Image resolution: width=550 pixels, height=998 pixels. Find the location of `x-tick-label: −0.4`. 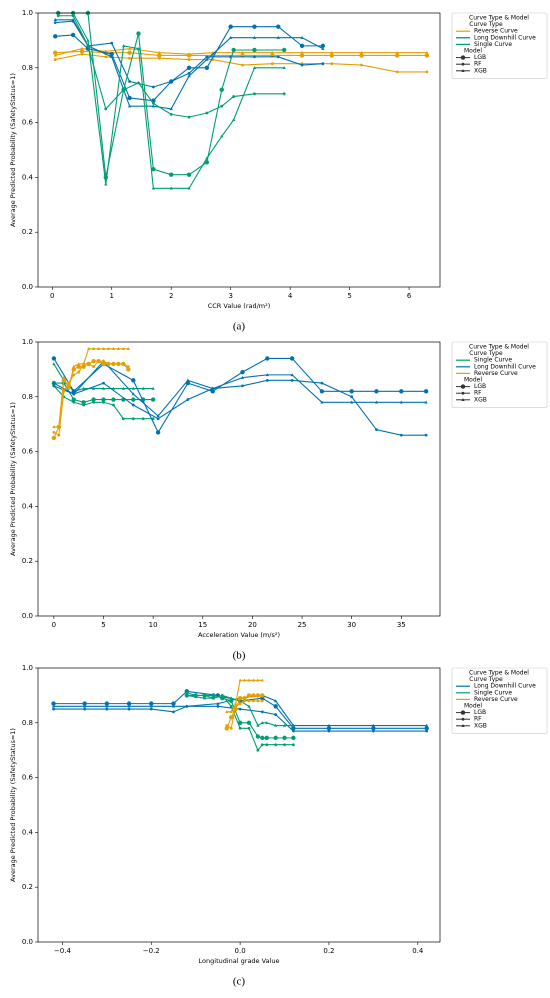

x-tick-label: −0.4 is located at coordinates (63, 951).